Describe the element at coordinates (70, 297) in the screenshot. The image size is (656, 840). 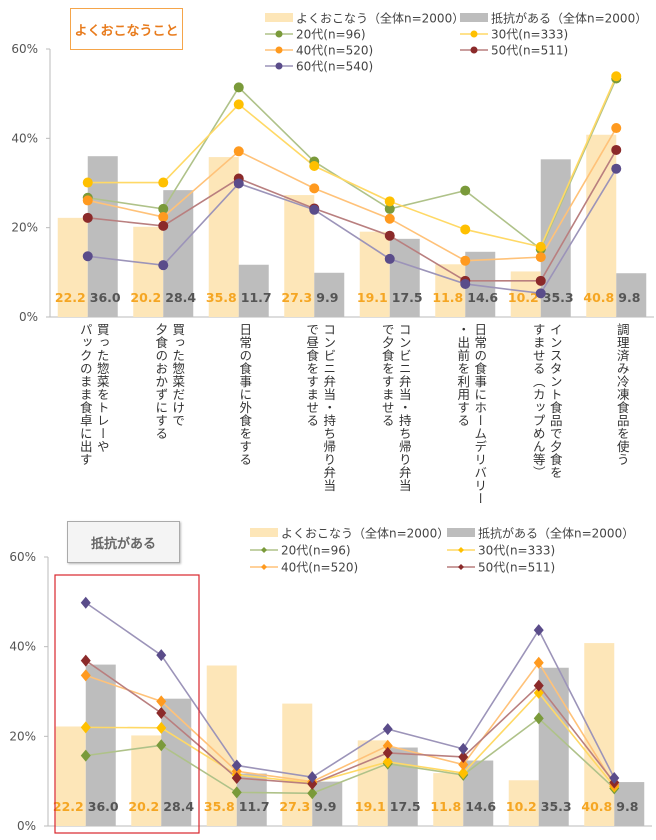
I see `data-label-often: 22.2` at that location.